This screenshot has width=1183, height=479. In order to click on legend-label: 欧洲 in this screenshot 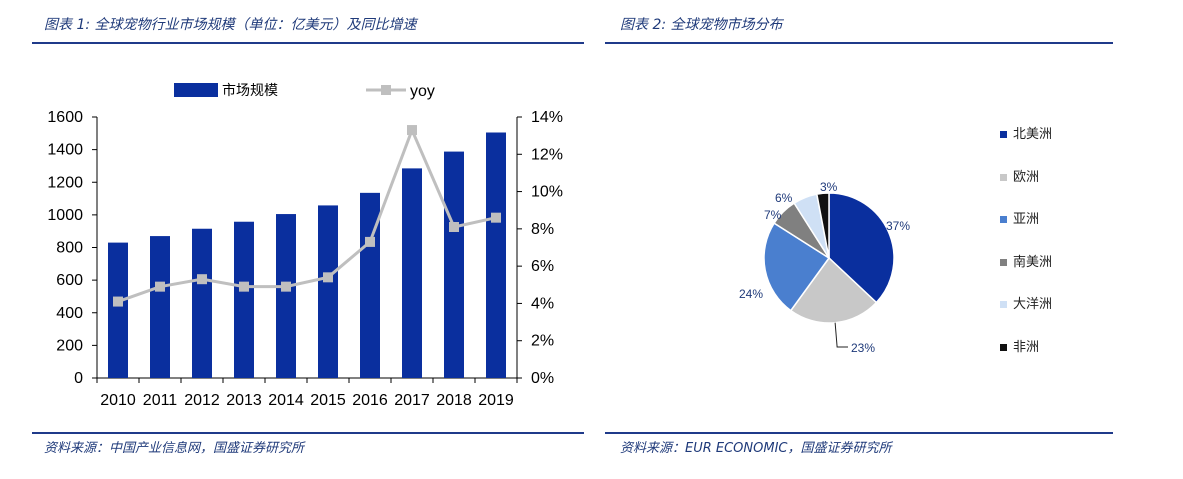, I will do `click(1026, 177)`.